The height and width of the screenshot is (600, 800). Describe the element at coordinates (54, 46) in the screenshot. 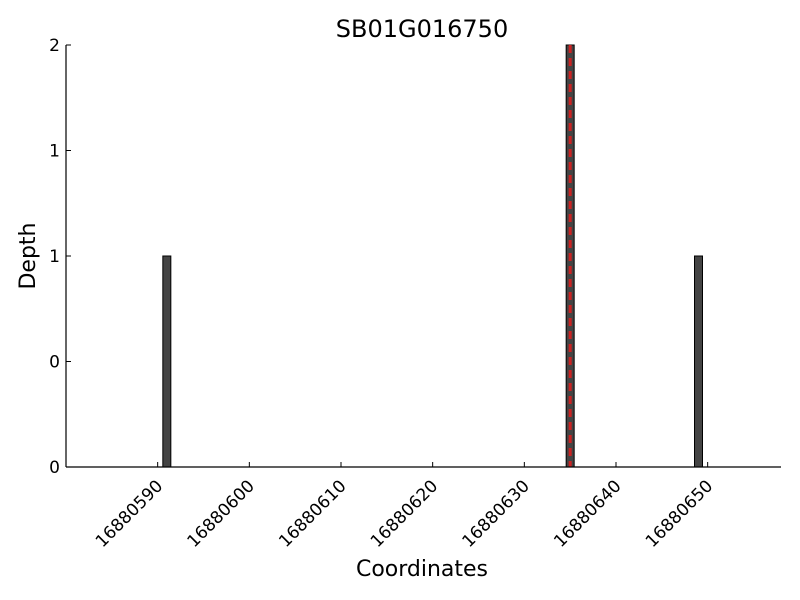

I see `y-tick-label: 2` at that location.